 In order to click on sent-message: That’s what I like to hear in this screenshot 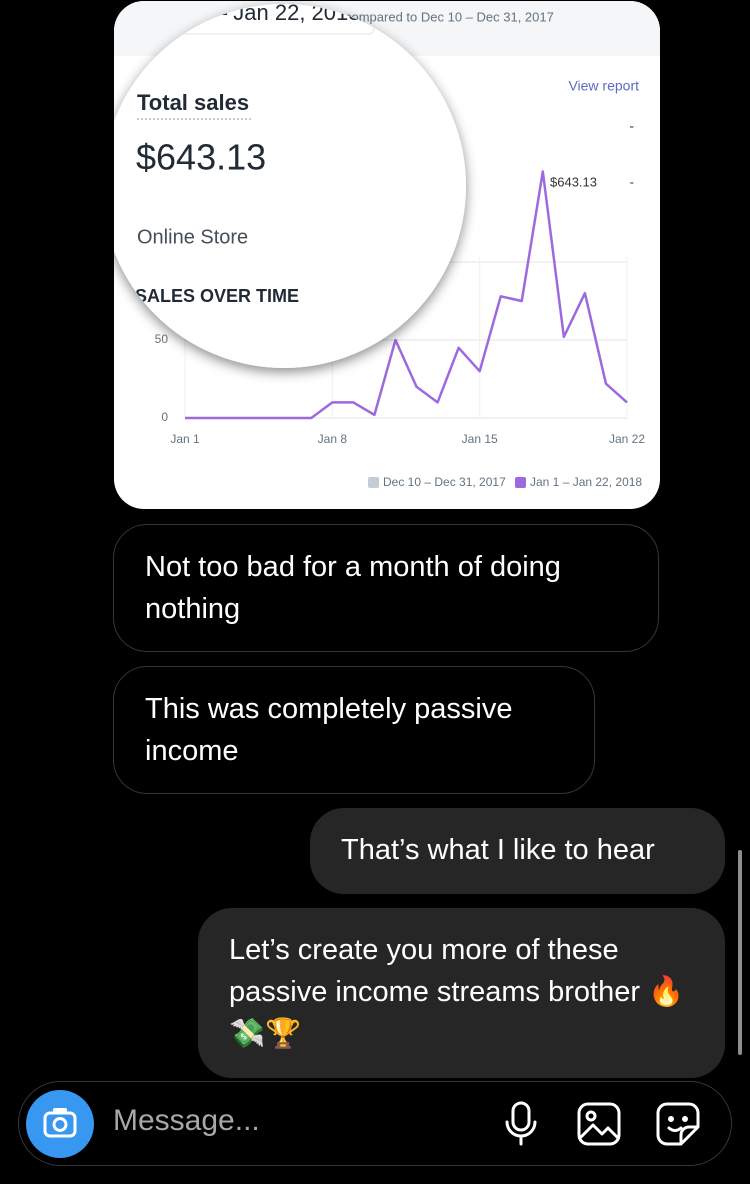, I will do `click(517, 851)`.